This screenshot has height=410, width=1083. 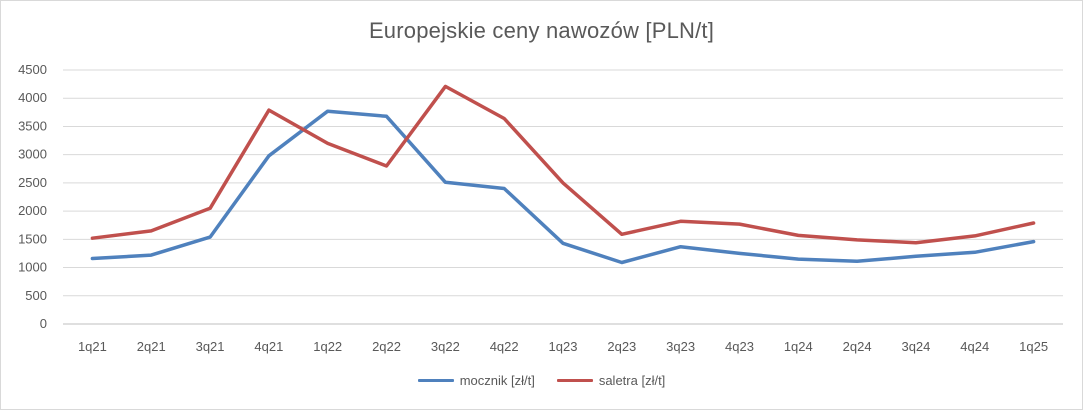 I want to click on x-tick-label: 1q25, so click(x=1033, y=346).